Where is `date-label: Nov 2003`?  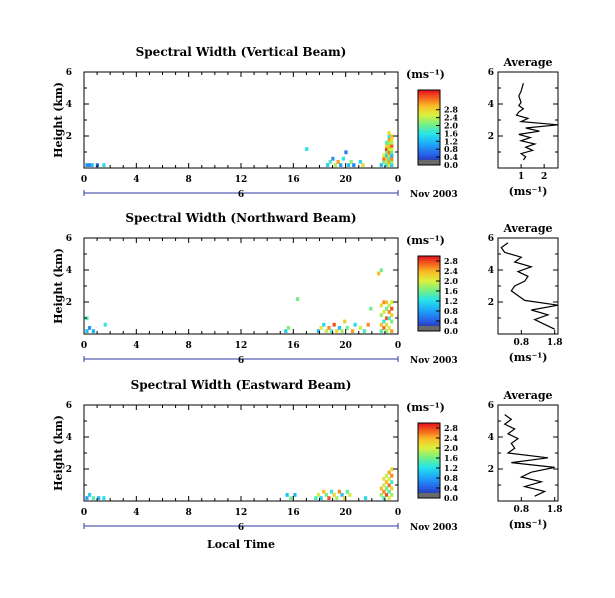
date-label: Nov 2003 is located at coordinates (434, 361).